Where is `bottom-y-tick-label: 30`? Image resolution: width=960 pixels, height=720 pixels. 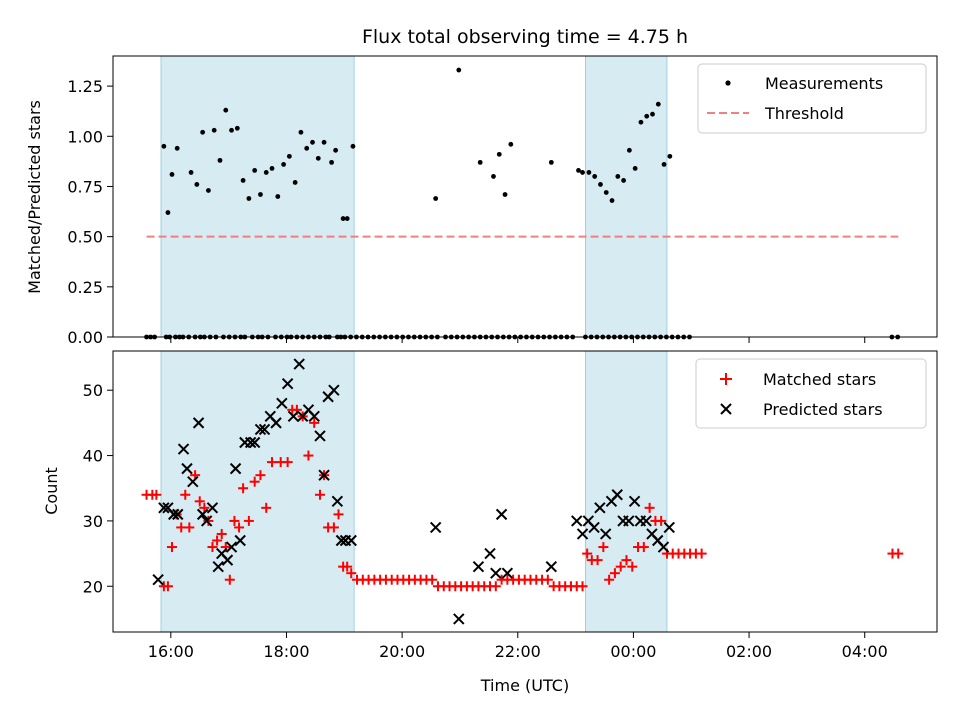
bottom-y-tick-label: 30 is located at coordinates (93, 521).